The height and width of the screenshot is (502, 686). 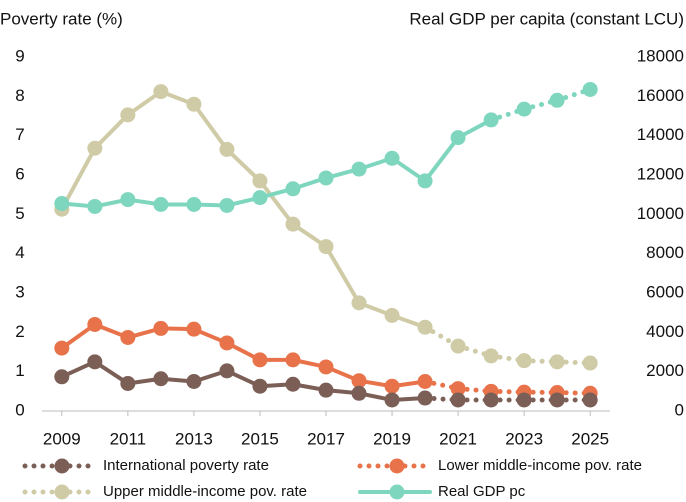 I want to click on x-tick-label: 2025, so click(x=590, y=438).